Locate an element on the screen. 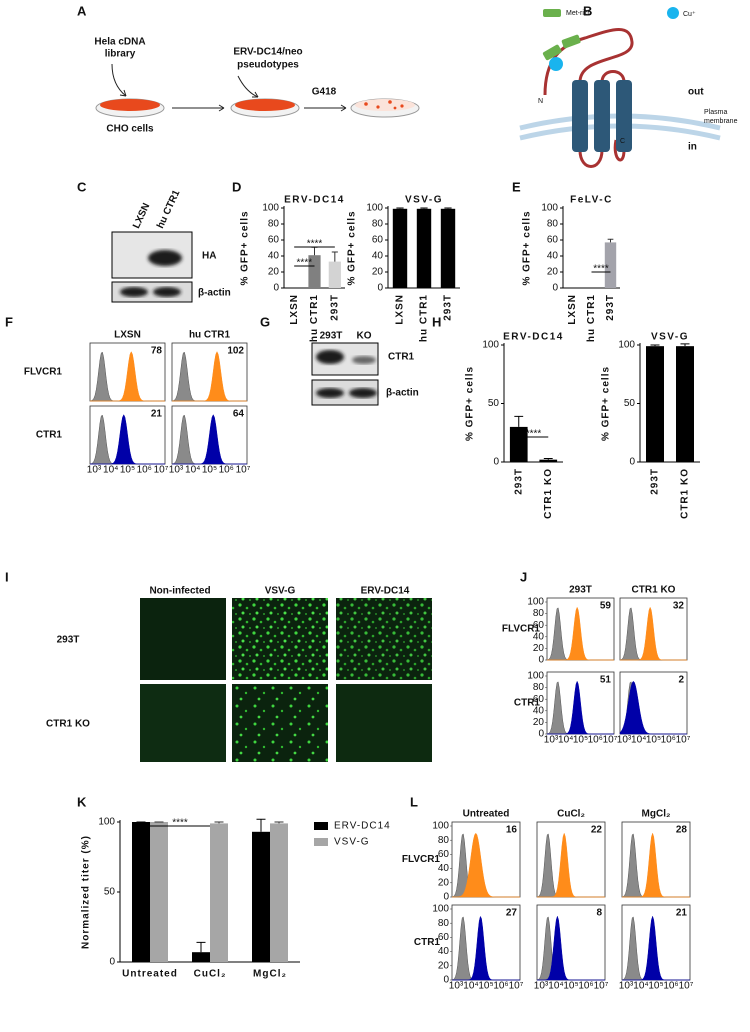  mfi-label: 16 is located at coordinates (512, 830).